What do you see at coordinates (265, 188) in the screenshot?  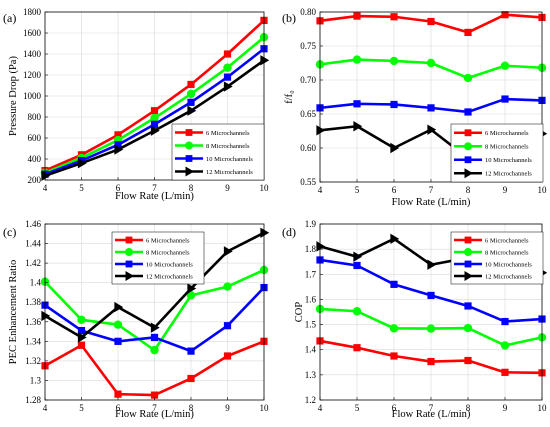 I see `x-tick-label: 10` at bounding box center [265, 188].